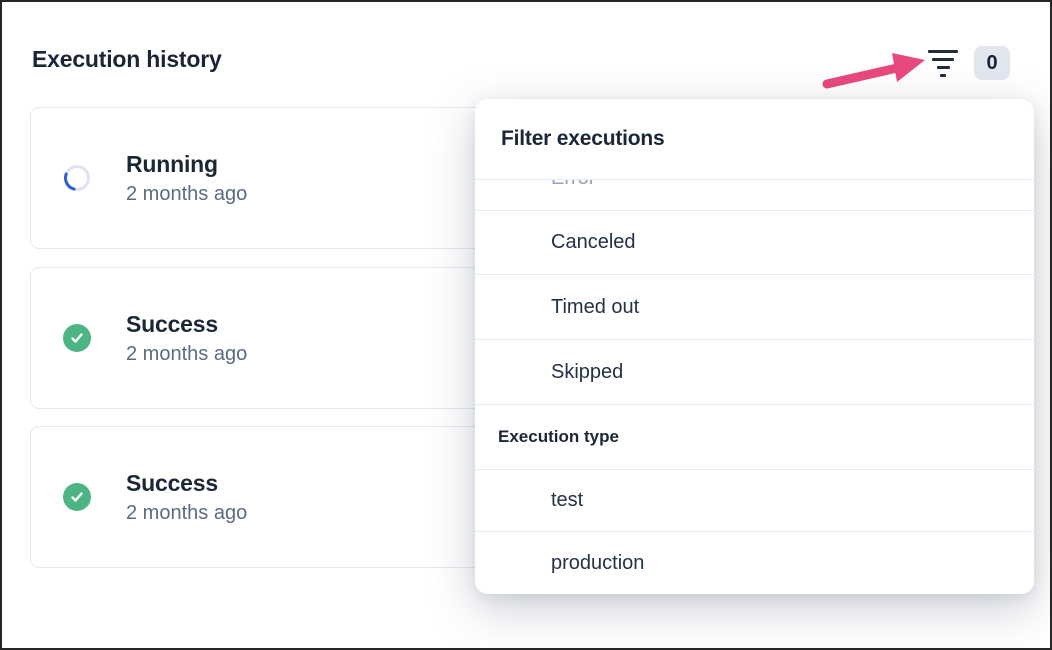 This screenshot has width=1052, height=650. I want to click on execution-status: Running, so click(172, 163).